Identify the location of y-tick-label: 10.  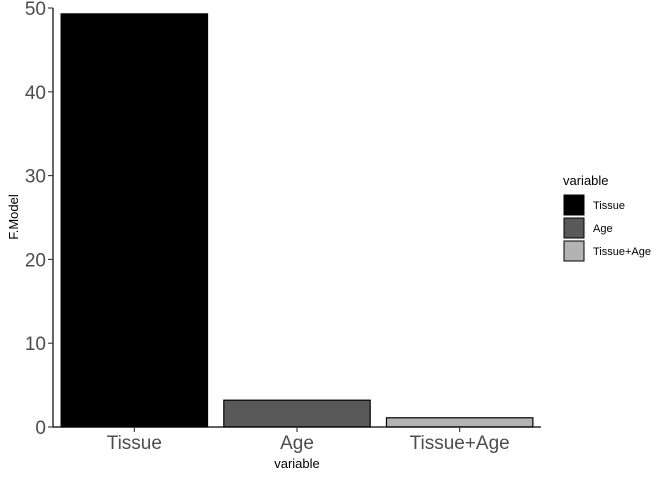
(35, 344).